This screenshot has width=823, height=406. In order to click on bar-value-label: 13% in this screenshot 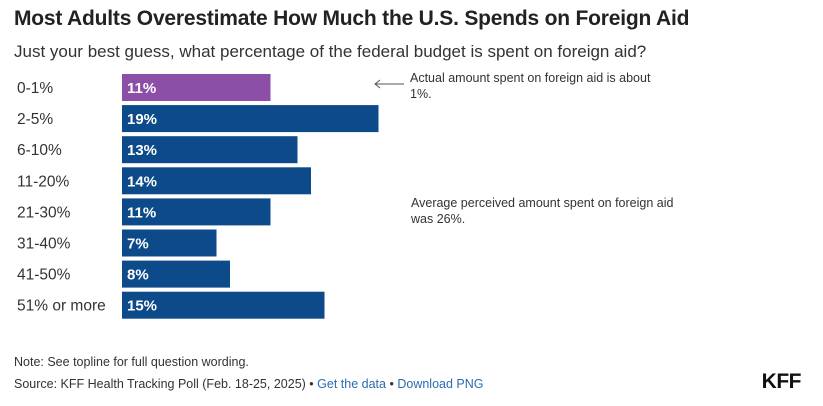, I will do `click(142, 150)`.